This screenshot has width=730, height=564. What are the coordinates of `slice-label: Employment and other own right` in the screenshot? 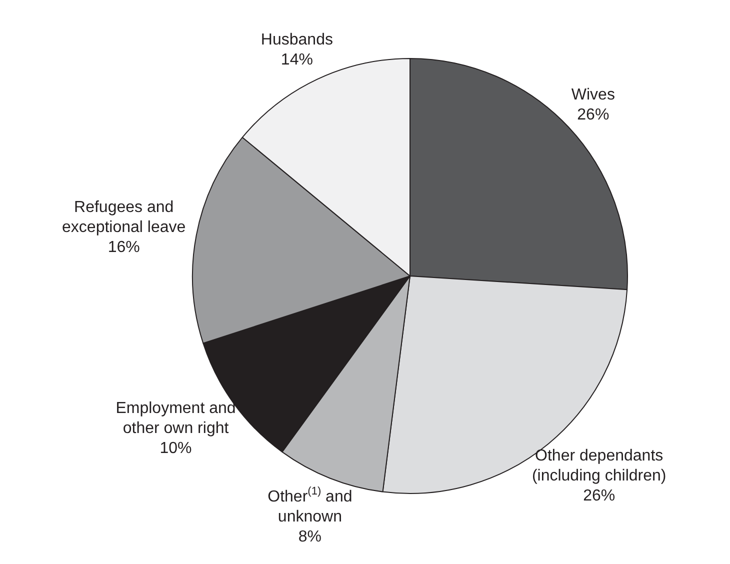 It's located at (176, 418).